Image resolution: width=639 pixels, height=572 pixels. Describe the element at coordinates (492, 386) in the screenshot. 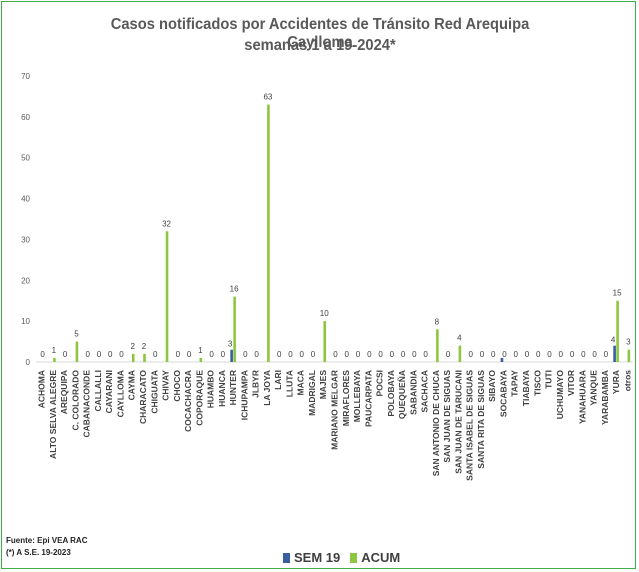

I see `x-category-label: SIBAYO` at that location.